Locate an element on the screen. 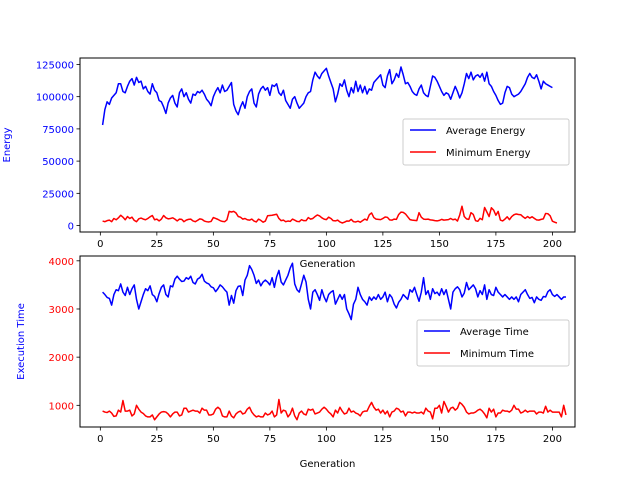 Image resolution: width=640 pixels, height=480 pixels. y-tick-label: 3000 is located at coordinates (61, 310).